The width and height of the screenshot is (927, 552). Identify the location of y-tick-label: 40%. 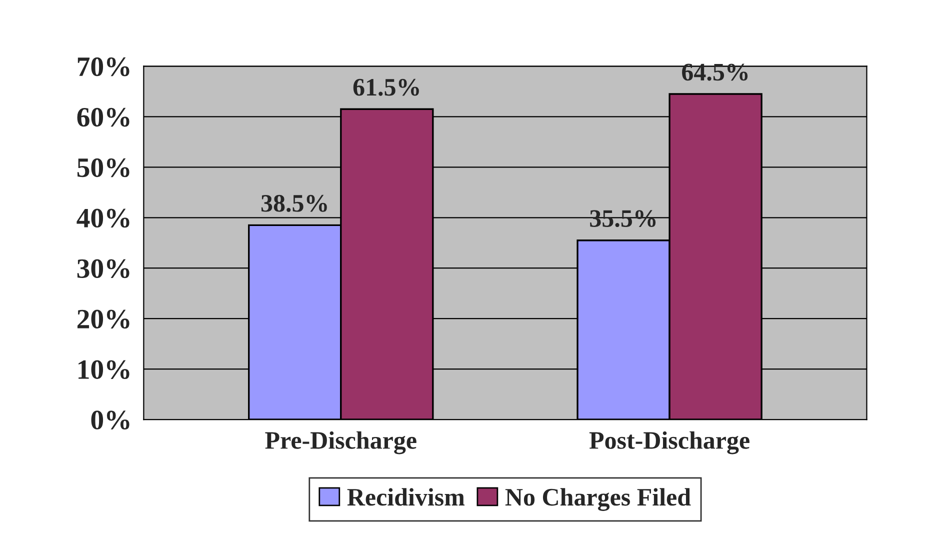
(103, 218).